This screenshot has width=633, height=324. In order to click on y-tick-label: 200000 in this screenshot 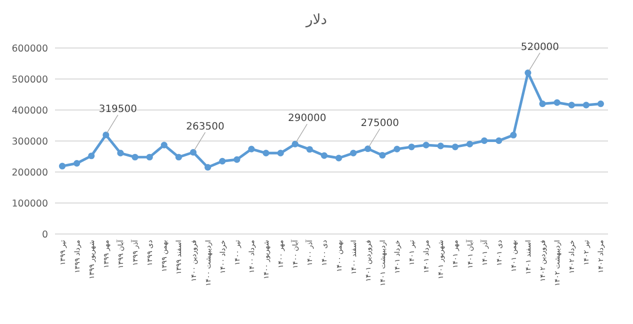, I will do `click(30, 173)`.